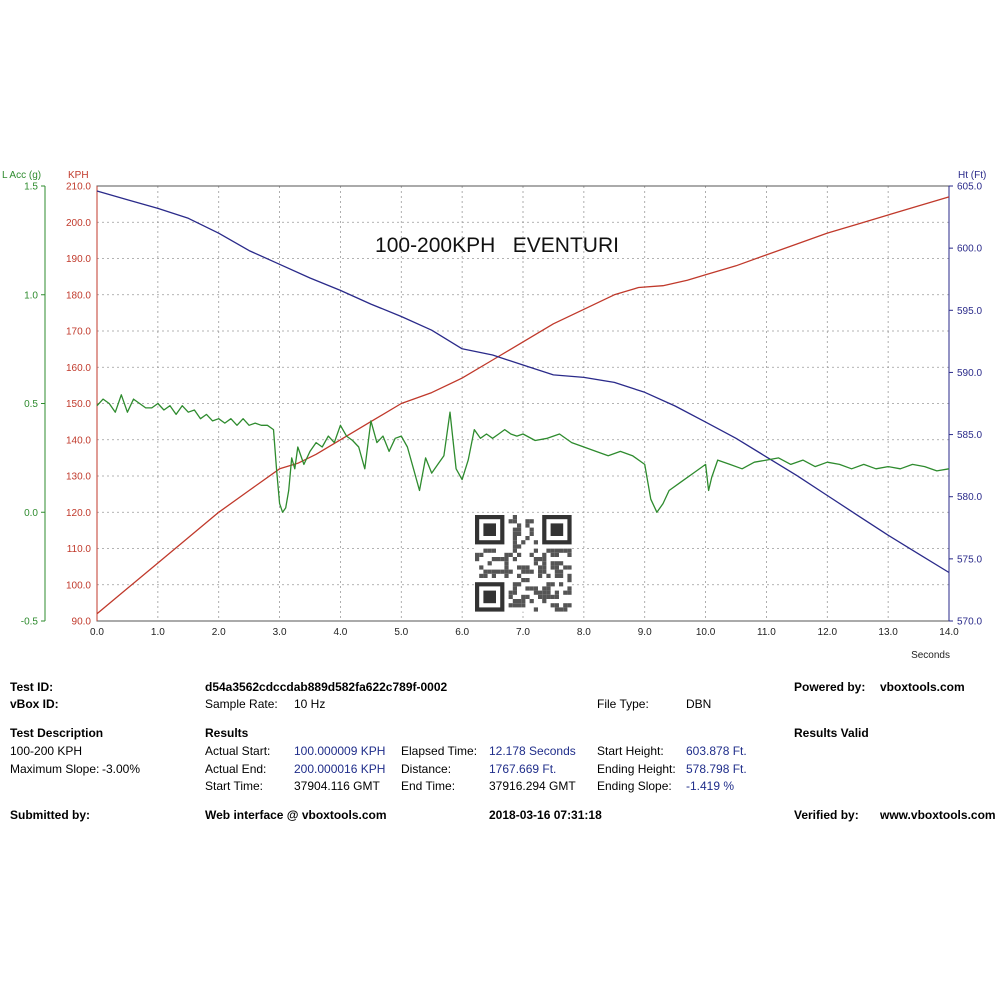 The height and width of the screenshot is (1000, 1000). What do you see at coordinates (828, 632) in the screenshot?
I see `x-tick-label: 12.0` at bounding box center [828, 632].